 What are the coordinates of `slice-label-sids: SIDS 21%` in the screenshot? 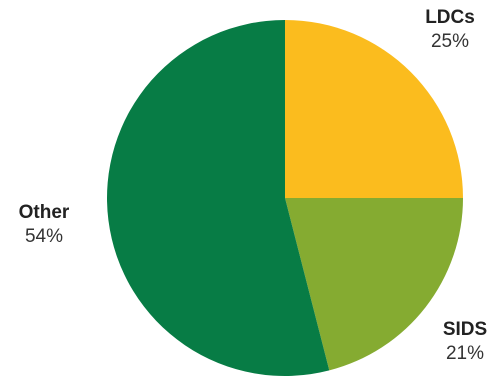 It's located at (462, 342).